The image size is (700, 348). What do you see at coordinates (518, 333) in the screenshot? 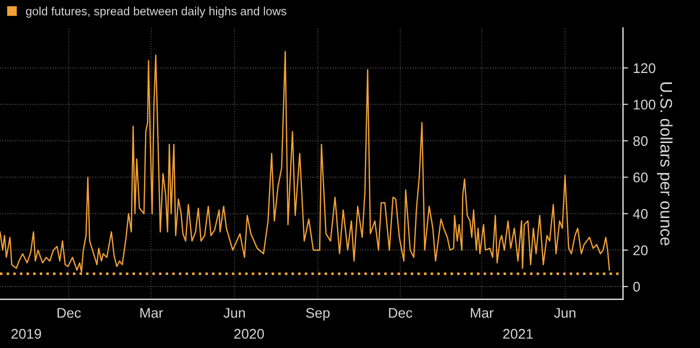
I see `x2-tick-label: 2021` at bounding box center [518, 333].